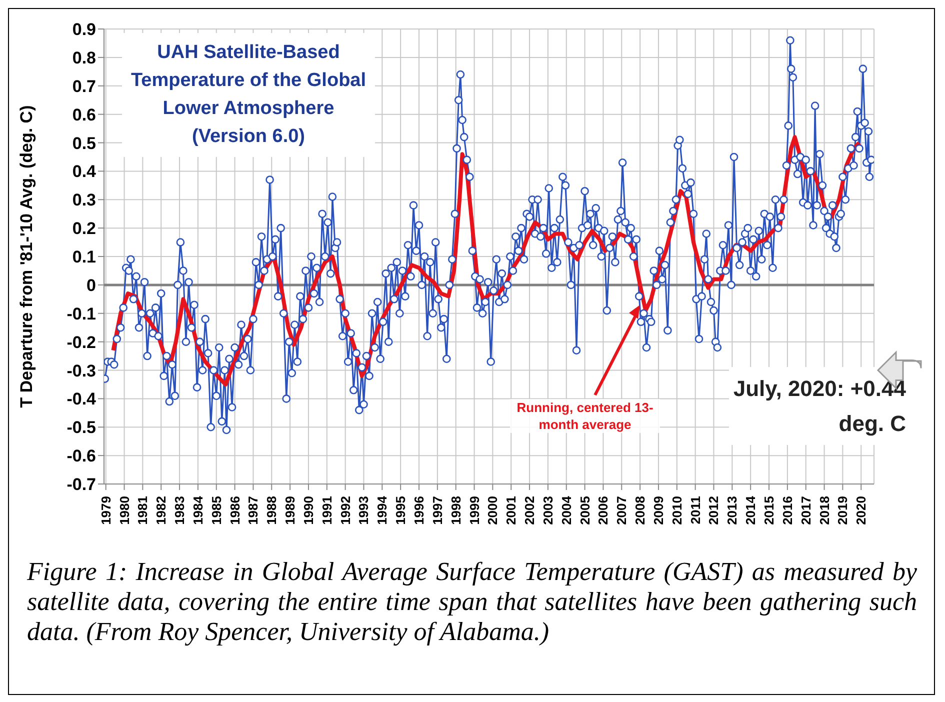  Describe the element at coordinates (106, 510) in the screenshot. I see `x-tick-label: 1979` at that location.